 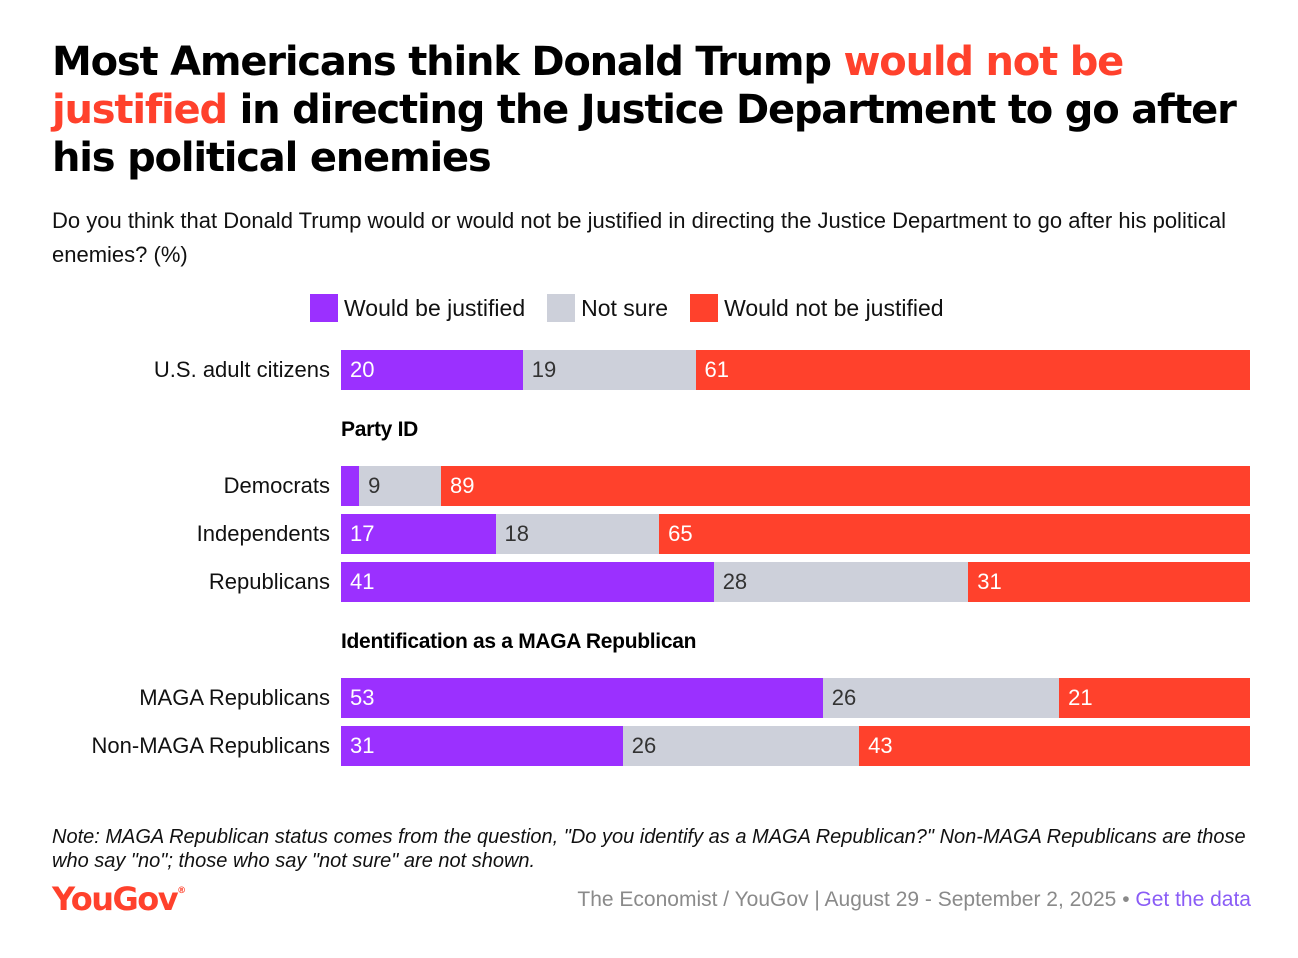 What do you see at coordinates (400, 486) in the screenshot?
I see `bar-democrats-not-sure` at bounding box center [400, 486].